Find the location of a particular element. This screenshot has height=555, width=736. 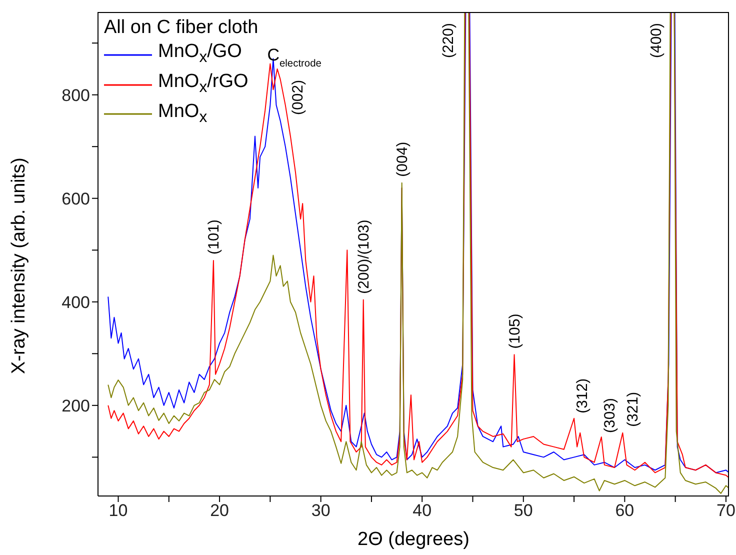

x-tick-label: 70 is located at coordinates (726, 510).